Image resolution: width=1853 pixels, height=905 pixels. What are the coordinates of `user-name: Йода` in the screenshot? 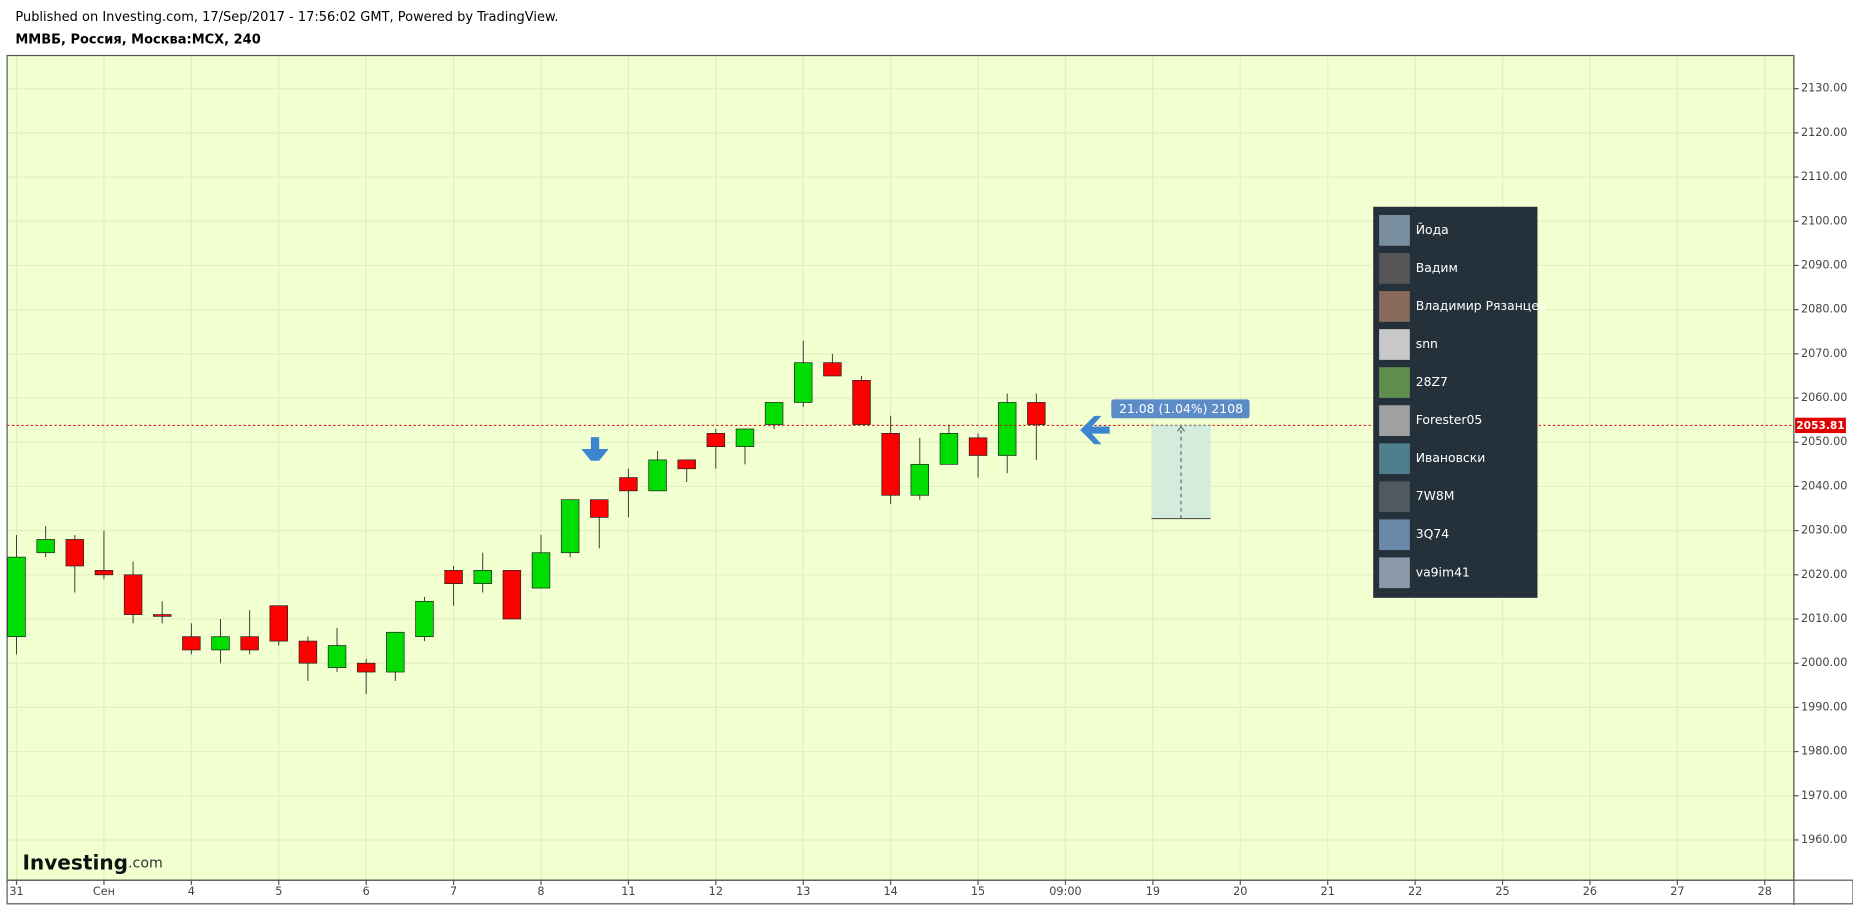 It's located at (1432, 229).